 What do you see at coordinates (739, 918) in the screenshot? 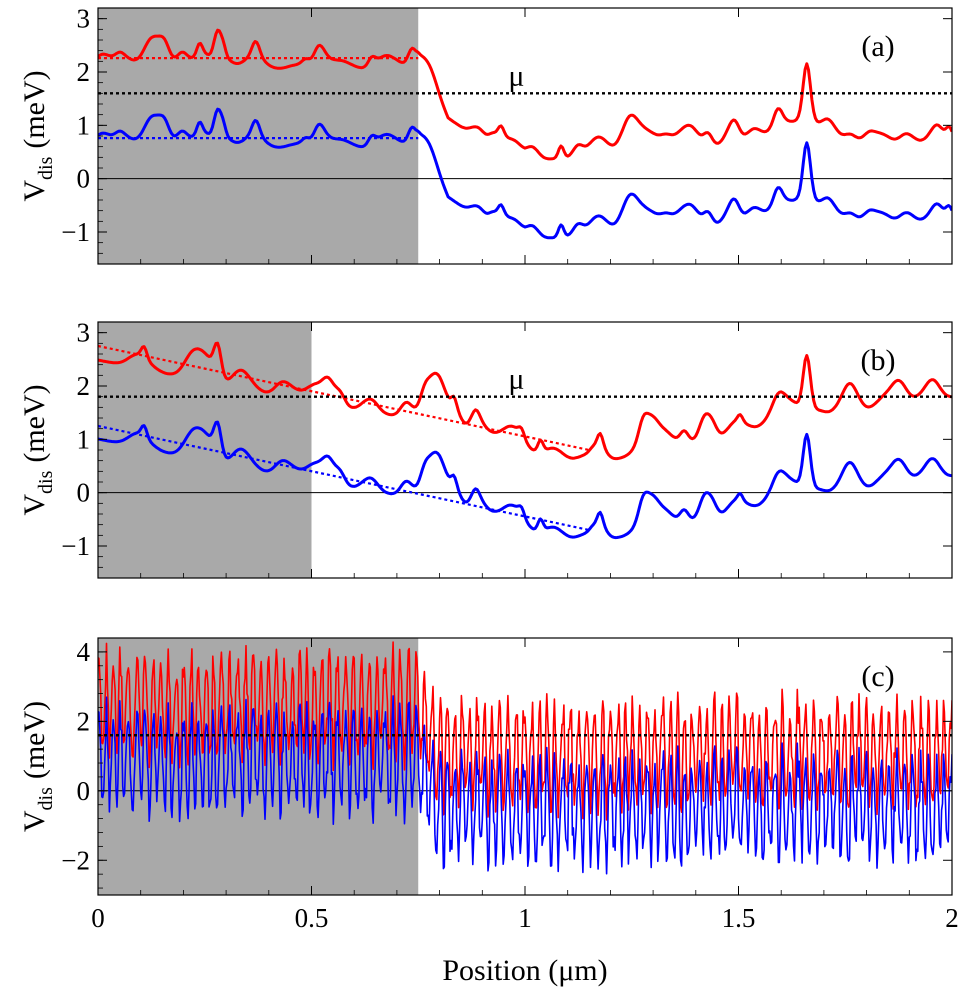
I see `x-tick-label: 1.5` at bounding box center [739, 918].